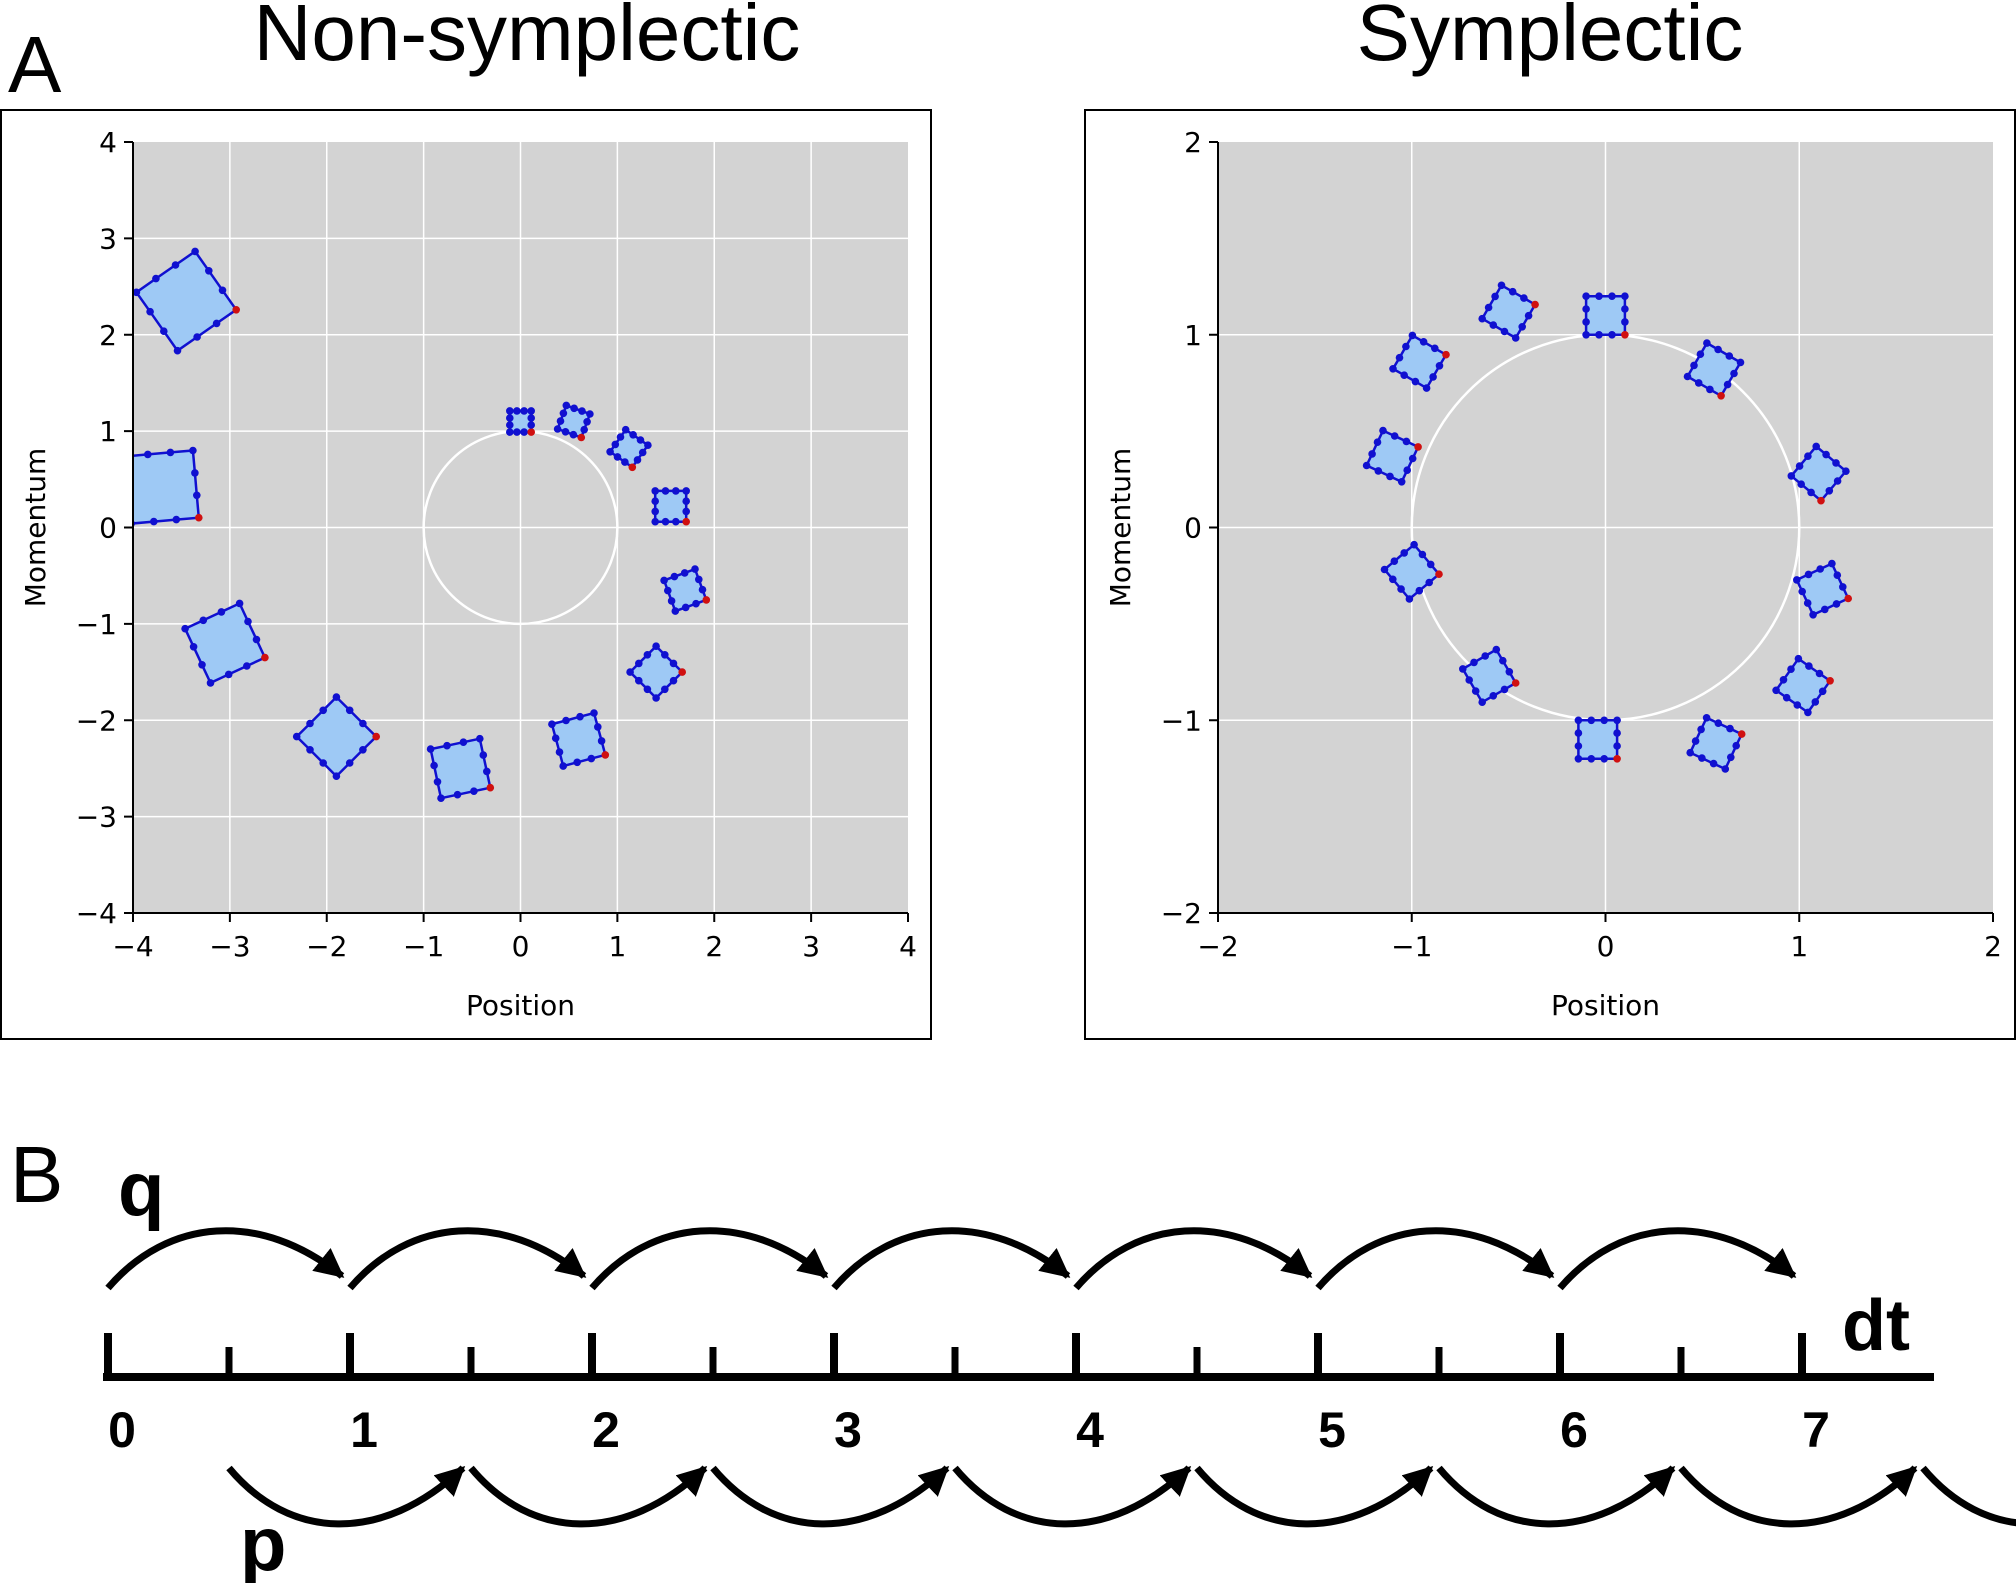 The image size is (2016, 1583). Describe the element at coordinates (1193, 335) in the screenshot. I see `right-y-tick-label: 1` at that location.